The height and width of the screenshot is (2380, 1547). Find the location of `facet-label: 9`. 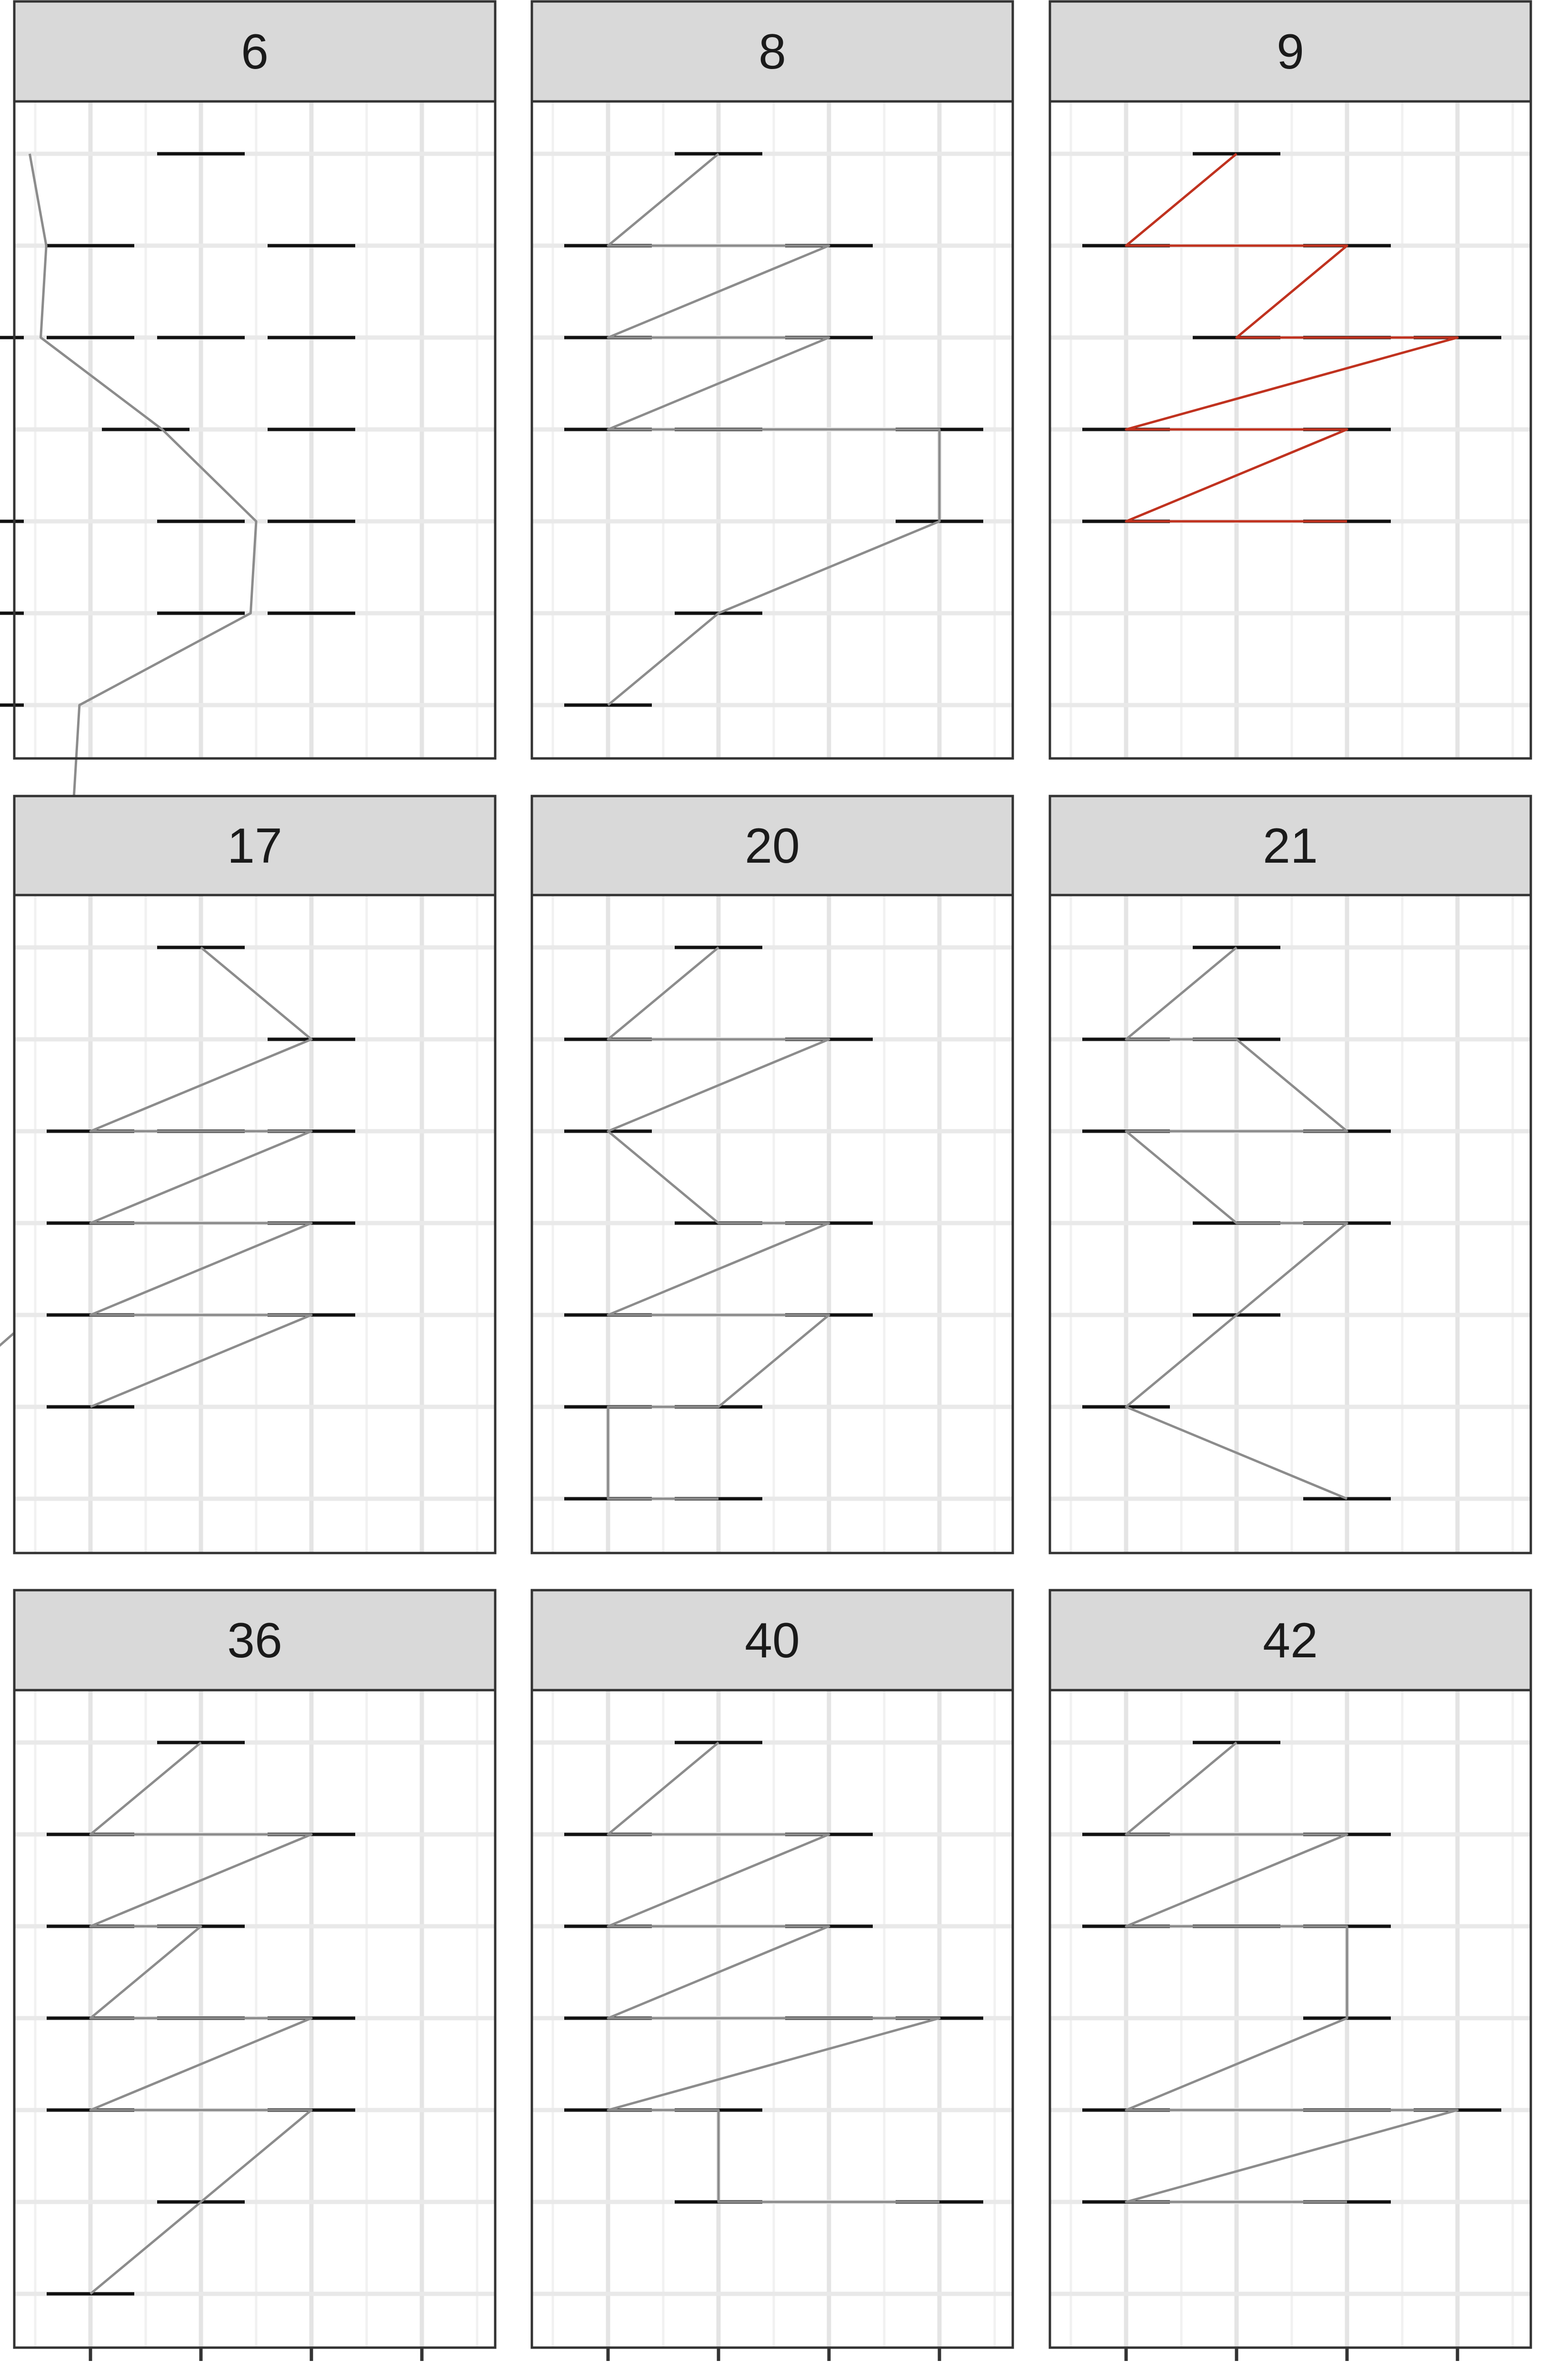

facet-label: 9 is located at coordinates (1291, 52).